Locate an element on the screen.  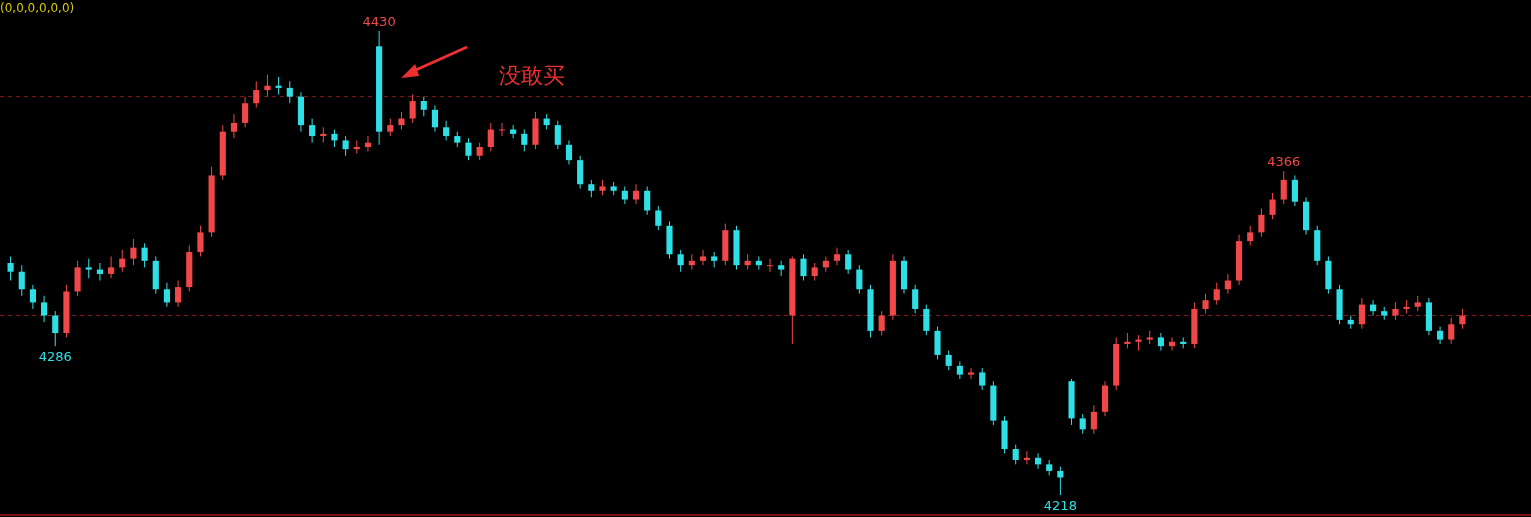
annotation: 4286 is located at coordinates (55, 357).